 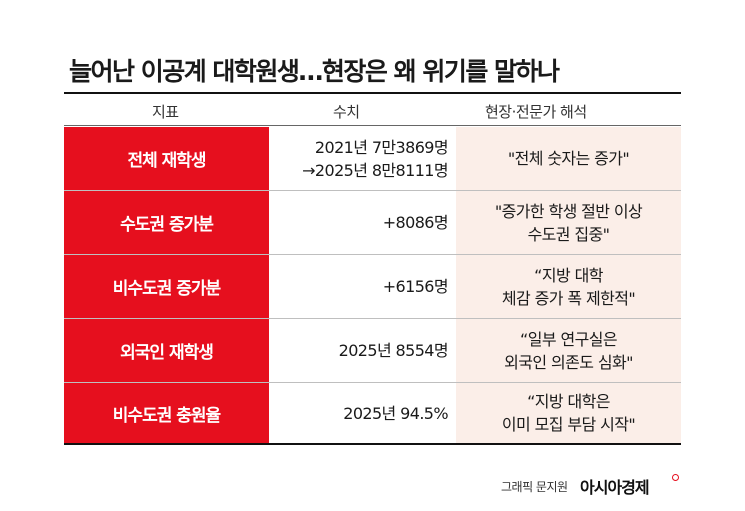 I want to click on comment-line: "증가한 학생 절반 이상, so click(x=568, y=211).